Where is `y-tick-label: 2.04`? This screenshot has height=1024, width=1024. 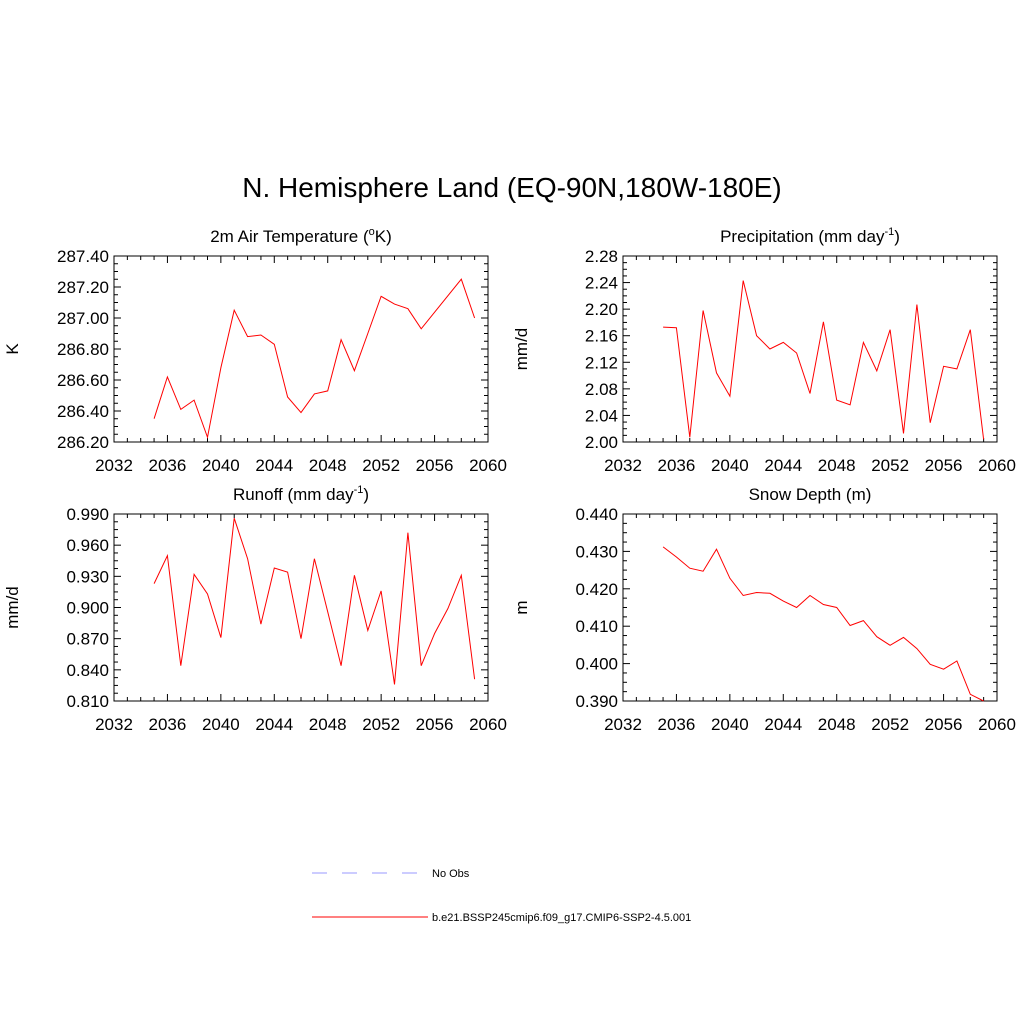 y-tick-label: 2.04 is located at coordinates (601, 415).